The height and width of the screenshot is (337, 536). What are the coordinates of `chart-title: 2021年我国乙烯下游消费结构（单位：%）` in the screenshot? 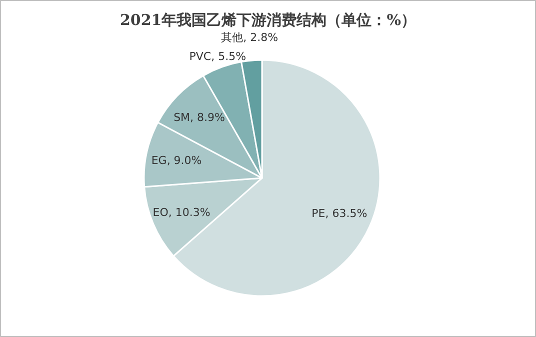 It's located at (268, 20).